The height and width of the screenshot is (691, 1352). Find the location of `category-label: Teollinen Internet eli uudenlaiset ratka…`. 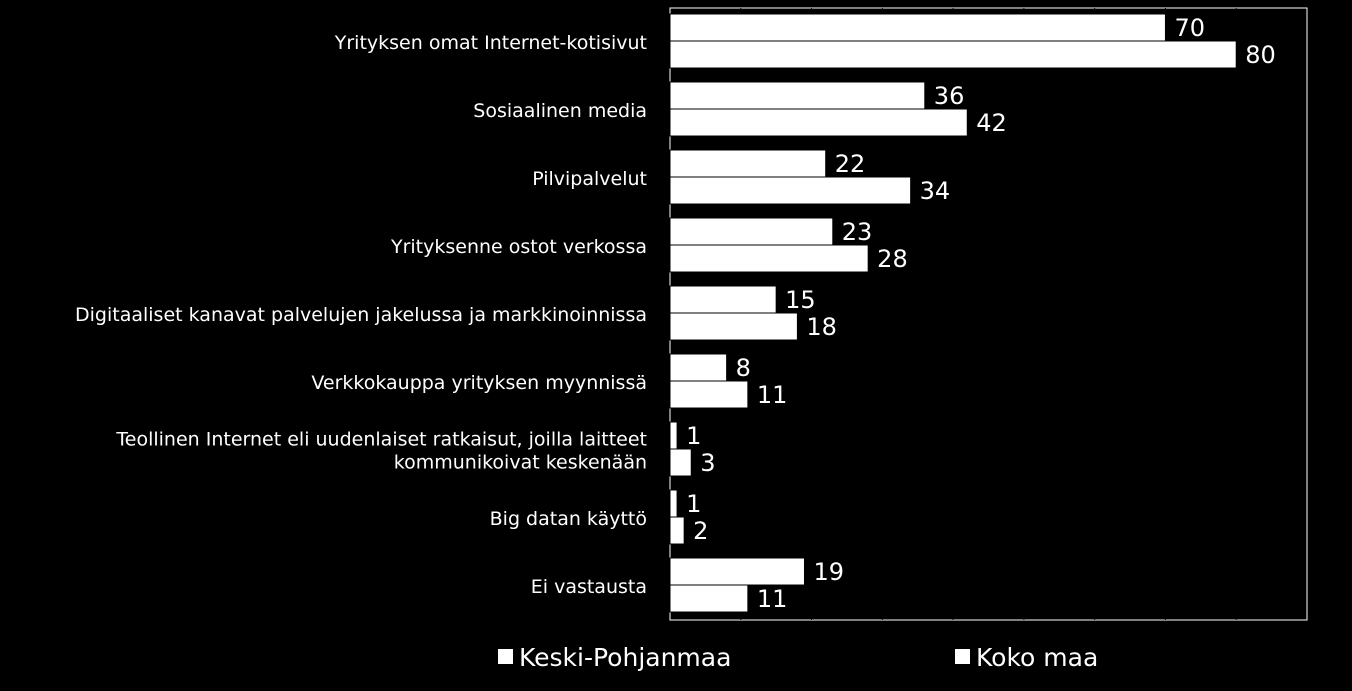

category-label: Teollinen Internet eli uudenlaiset ratka… is located at coordinates (381, 440).